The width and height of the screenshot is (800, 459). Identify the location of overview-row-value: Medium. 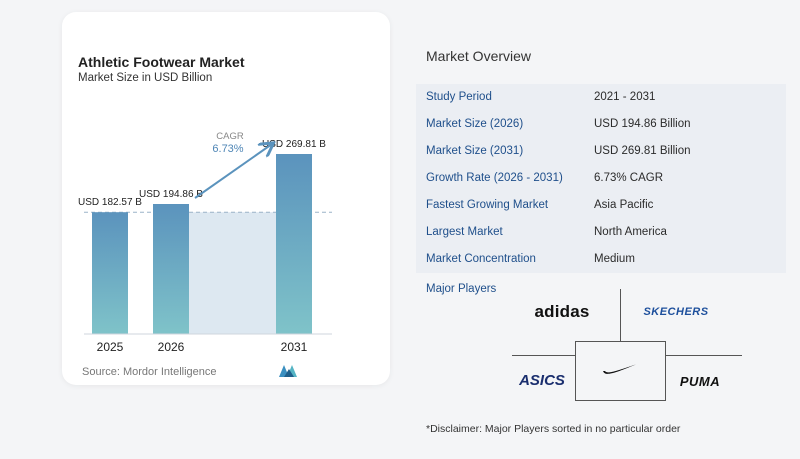
(614, 259).